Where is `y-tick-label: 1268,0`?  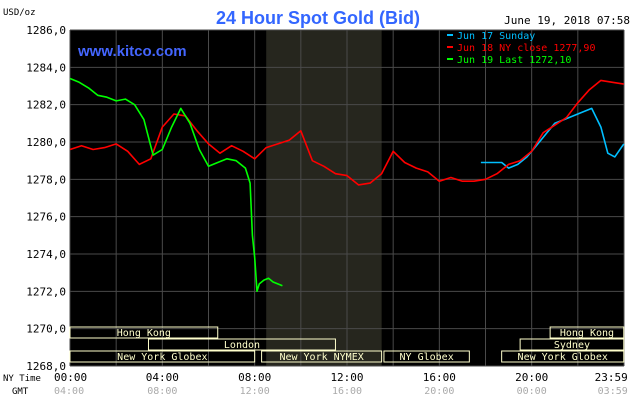
y-tick-label: 1268,0 is located at coordinates (46, 366).